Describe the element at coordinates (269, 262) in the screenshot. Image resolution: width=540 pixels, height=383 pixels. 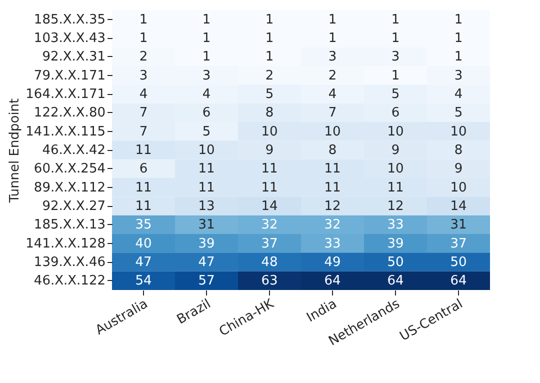
I see `data-label: 48` at that location.